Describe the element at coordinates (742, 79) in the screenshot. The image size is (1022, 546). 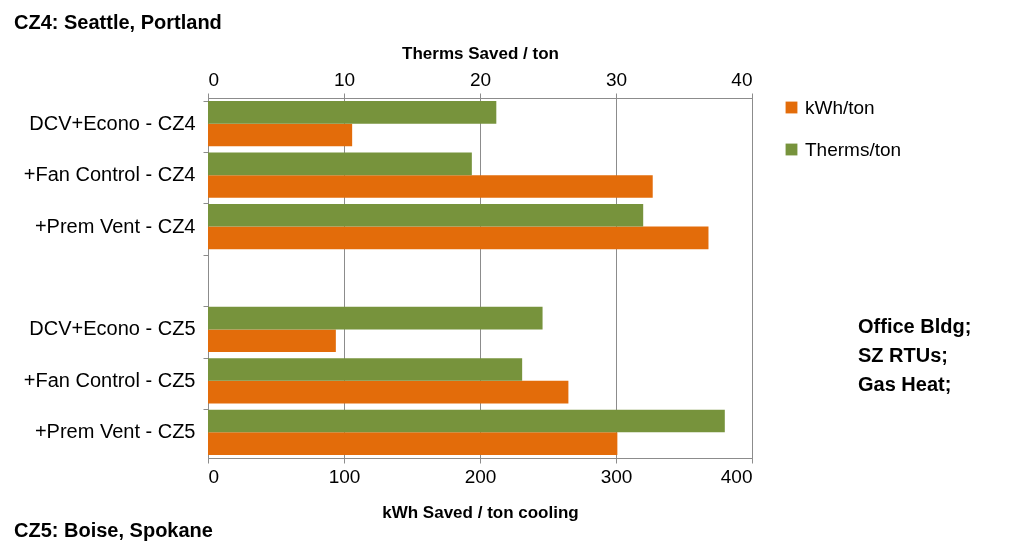
I see `x2-tick-label: 40` at that location.